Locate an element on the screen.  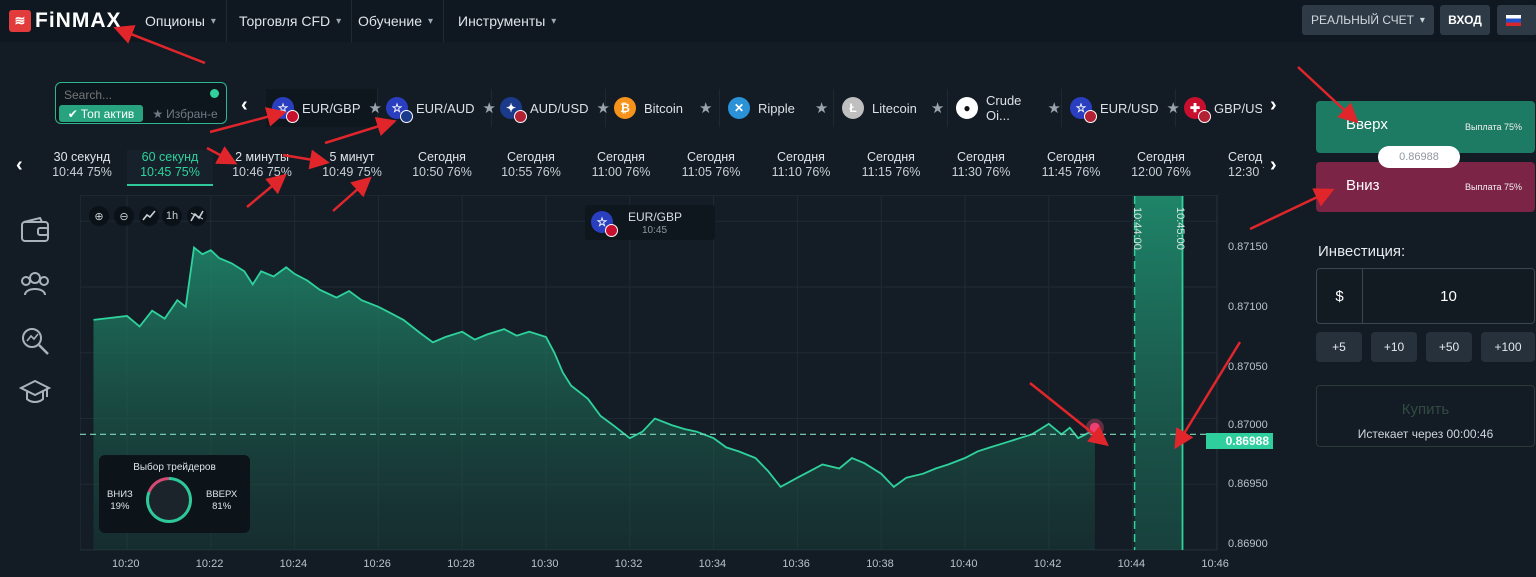
asset-name: AUD/USD is located at coordinates (559, 108).